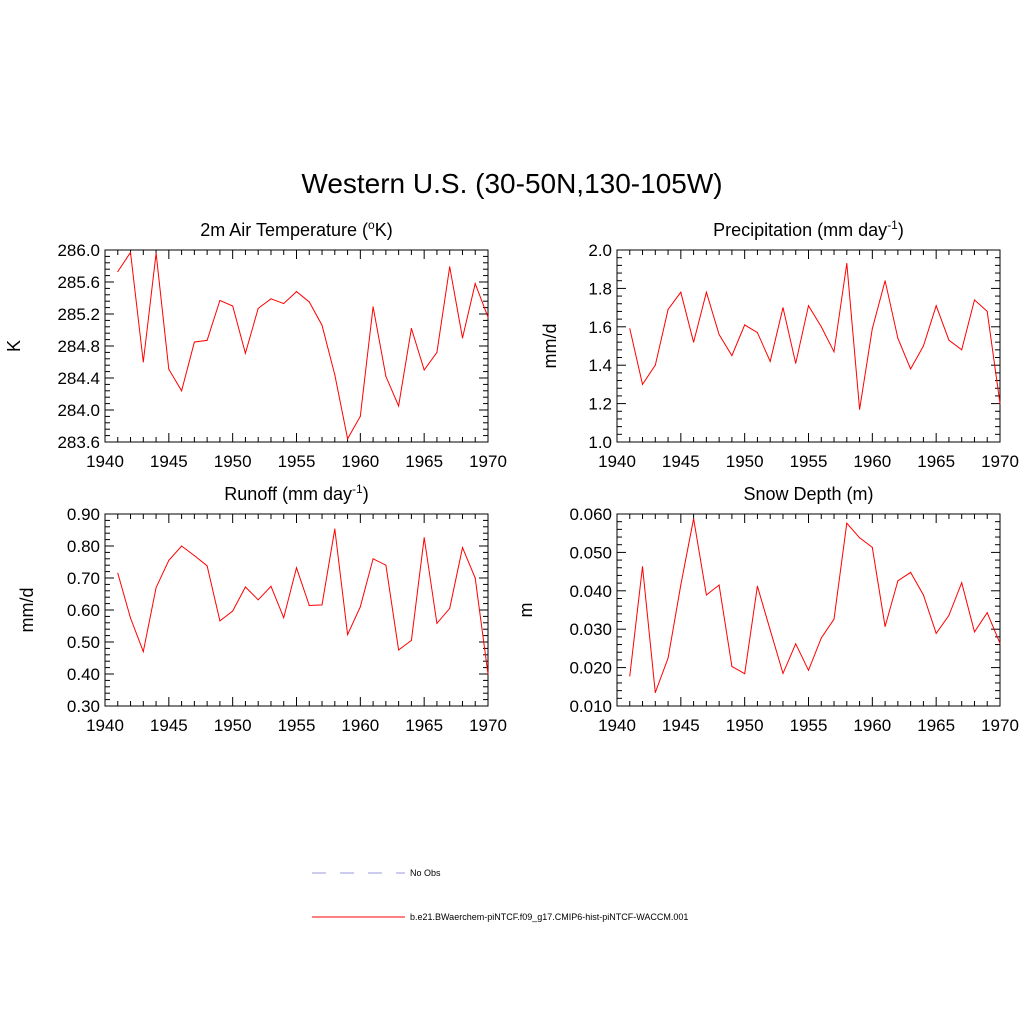 The width and height of the screenshot is (1024, 1024). I want to click on y-tick-label: 1.2, so click(600, 404).